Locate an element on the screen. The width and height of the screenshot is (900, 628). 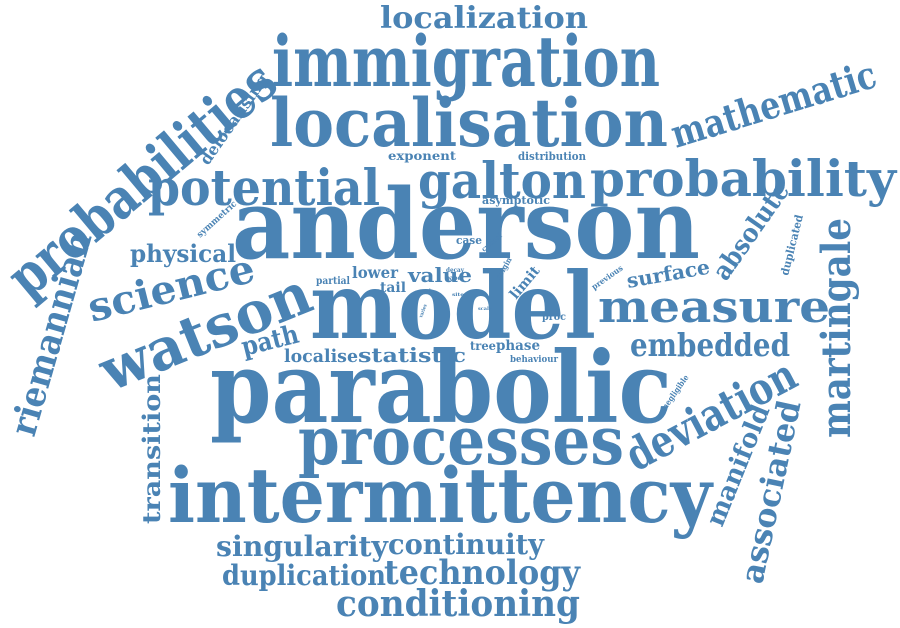
word-distribution: distribution is located at coordinates (552, 156).